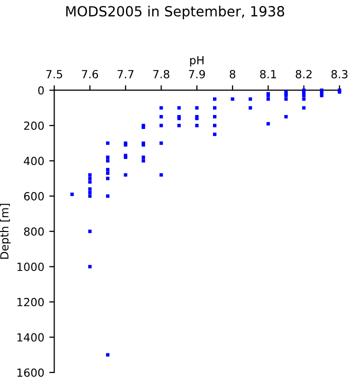 The height and width of the screenshot is (384, 350). I want to click on y-tick-label: 600, so click(34, 196).